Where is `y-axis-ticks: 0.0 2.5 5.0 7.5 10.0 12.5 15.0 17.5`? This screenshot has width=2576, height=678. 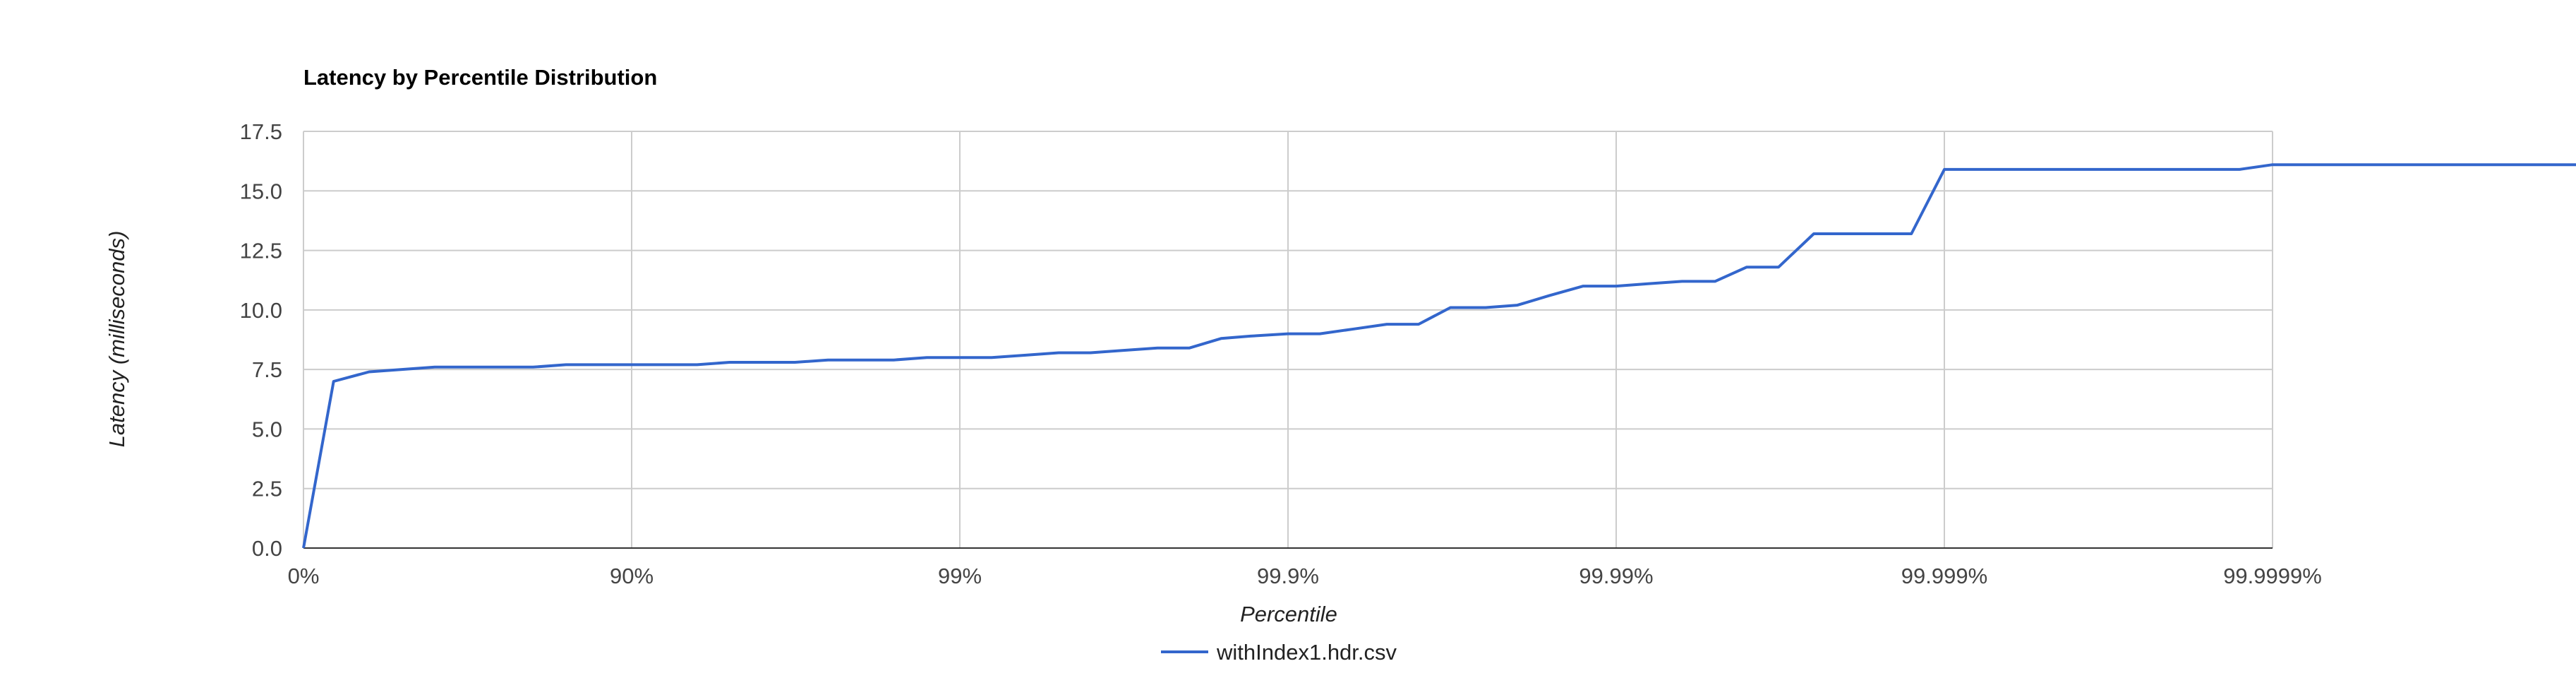
y-axis-ticks: 0.0 2.5 5.0 7.5 10.0 12.5 15.0 17.5 is located at coordinates (261, 340).